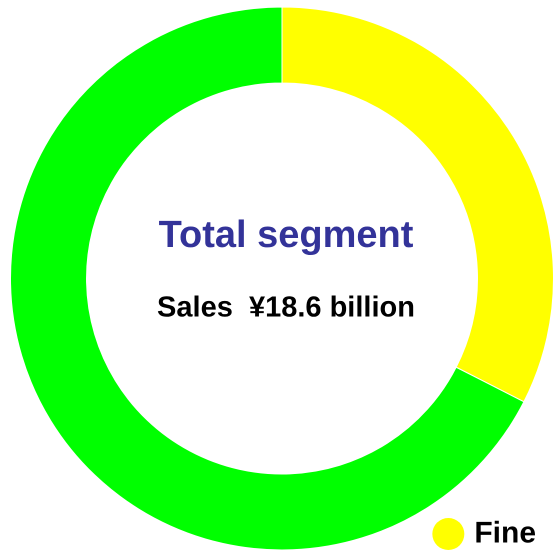 Image resolution: width=554 pixels, height=553 pixels. What do you see at coordinates (286, 308) in the screenshot?
I see `text: Sales ¥18.6 billion` at bounding box center [286, 308].